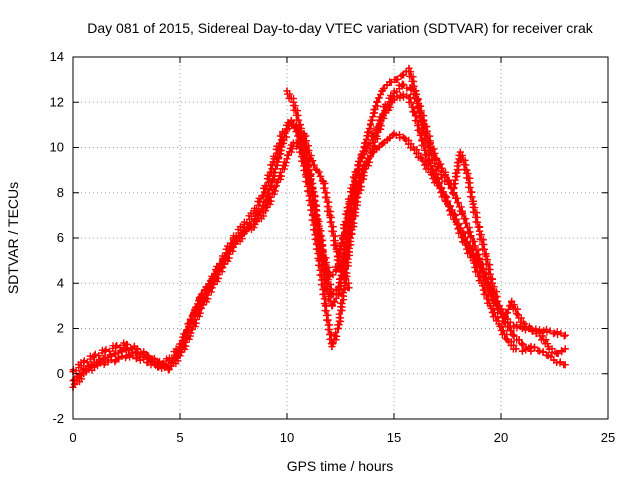 The height and width of the screenshot is (480, 640). I want to click on x-tick-label: 5, so click(179, 437).